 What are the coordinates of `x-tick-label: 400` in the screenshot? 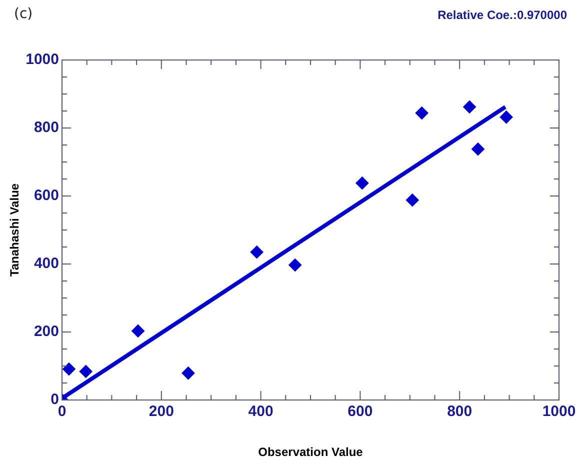 It's located at (261, 411).